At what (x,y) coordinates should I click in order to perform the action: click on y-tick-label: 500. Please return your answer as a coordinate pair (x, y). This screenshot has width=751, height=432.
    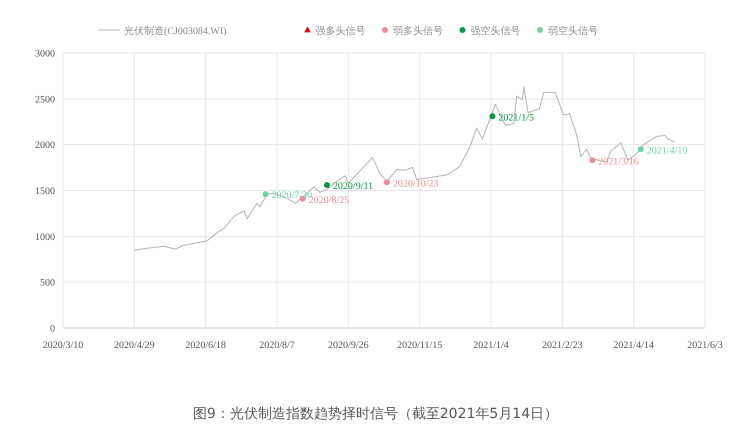
    Looking at the image, I should click on (47, 283).